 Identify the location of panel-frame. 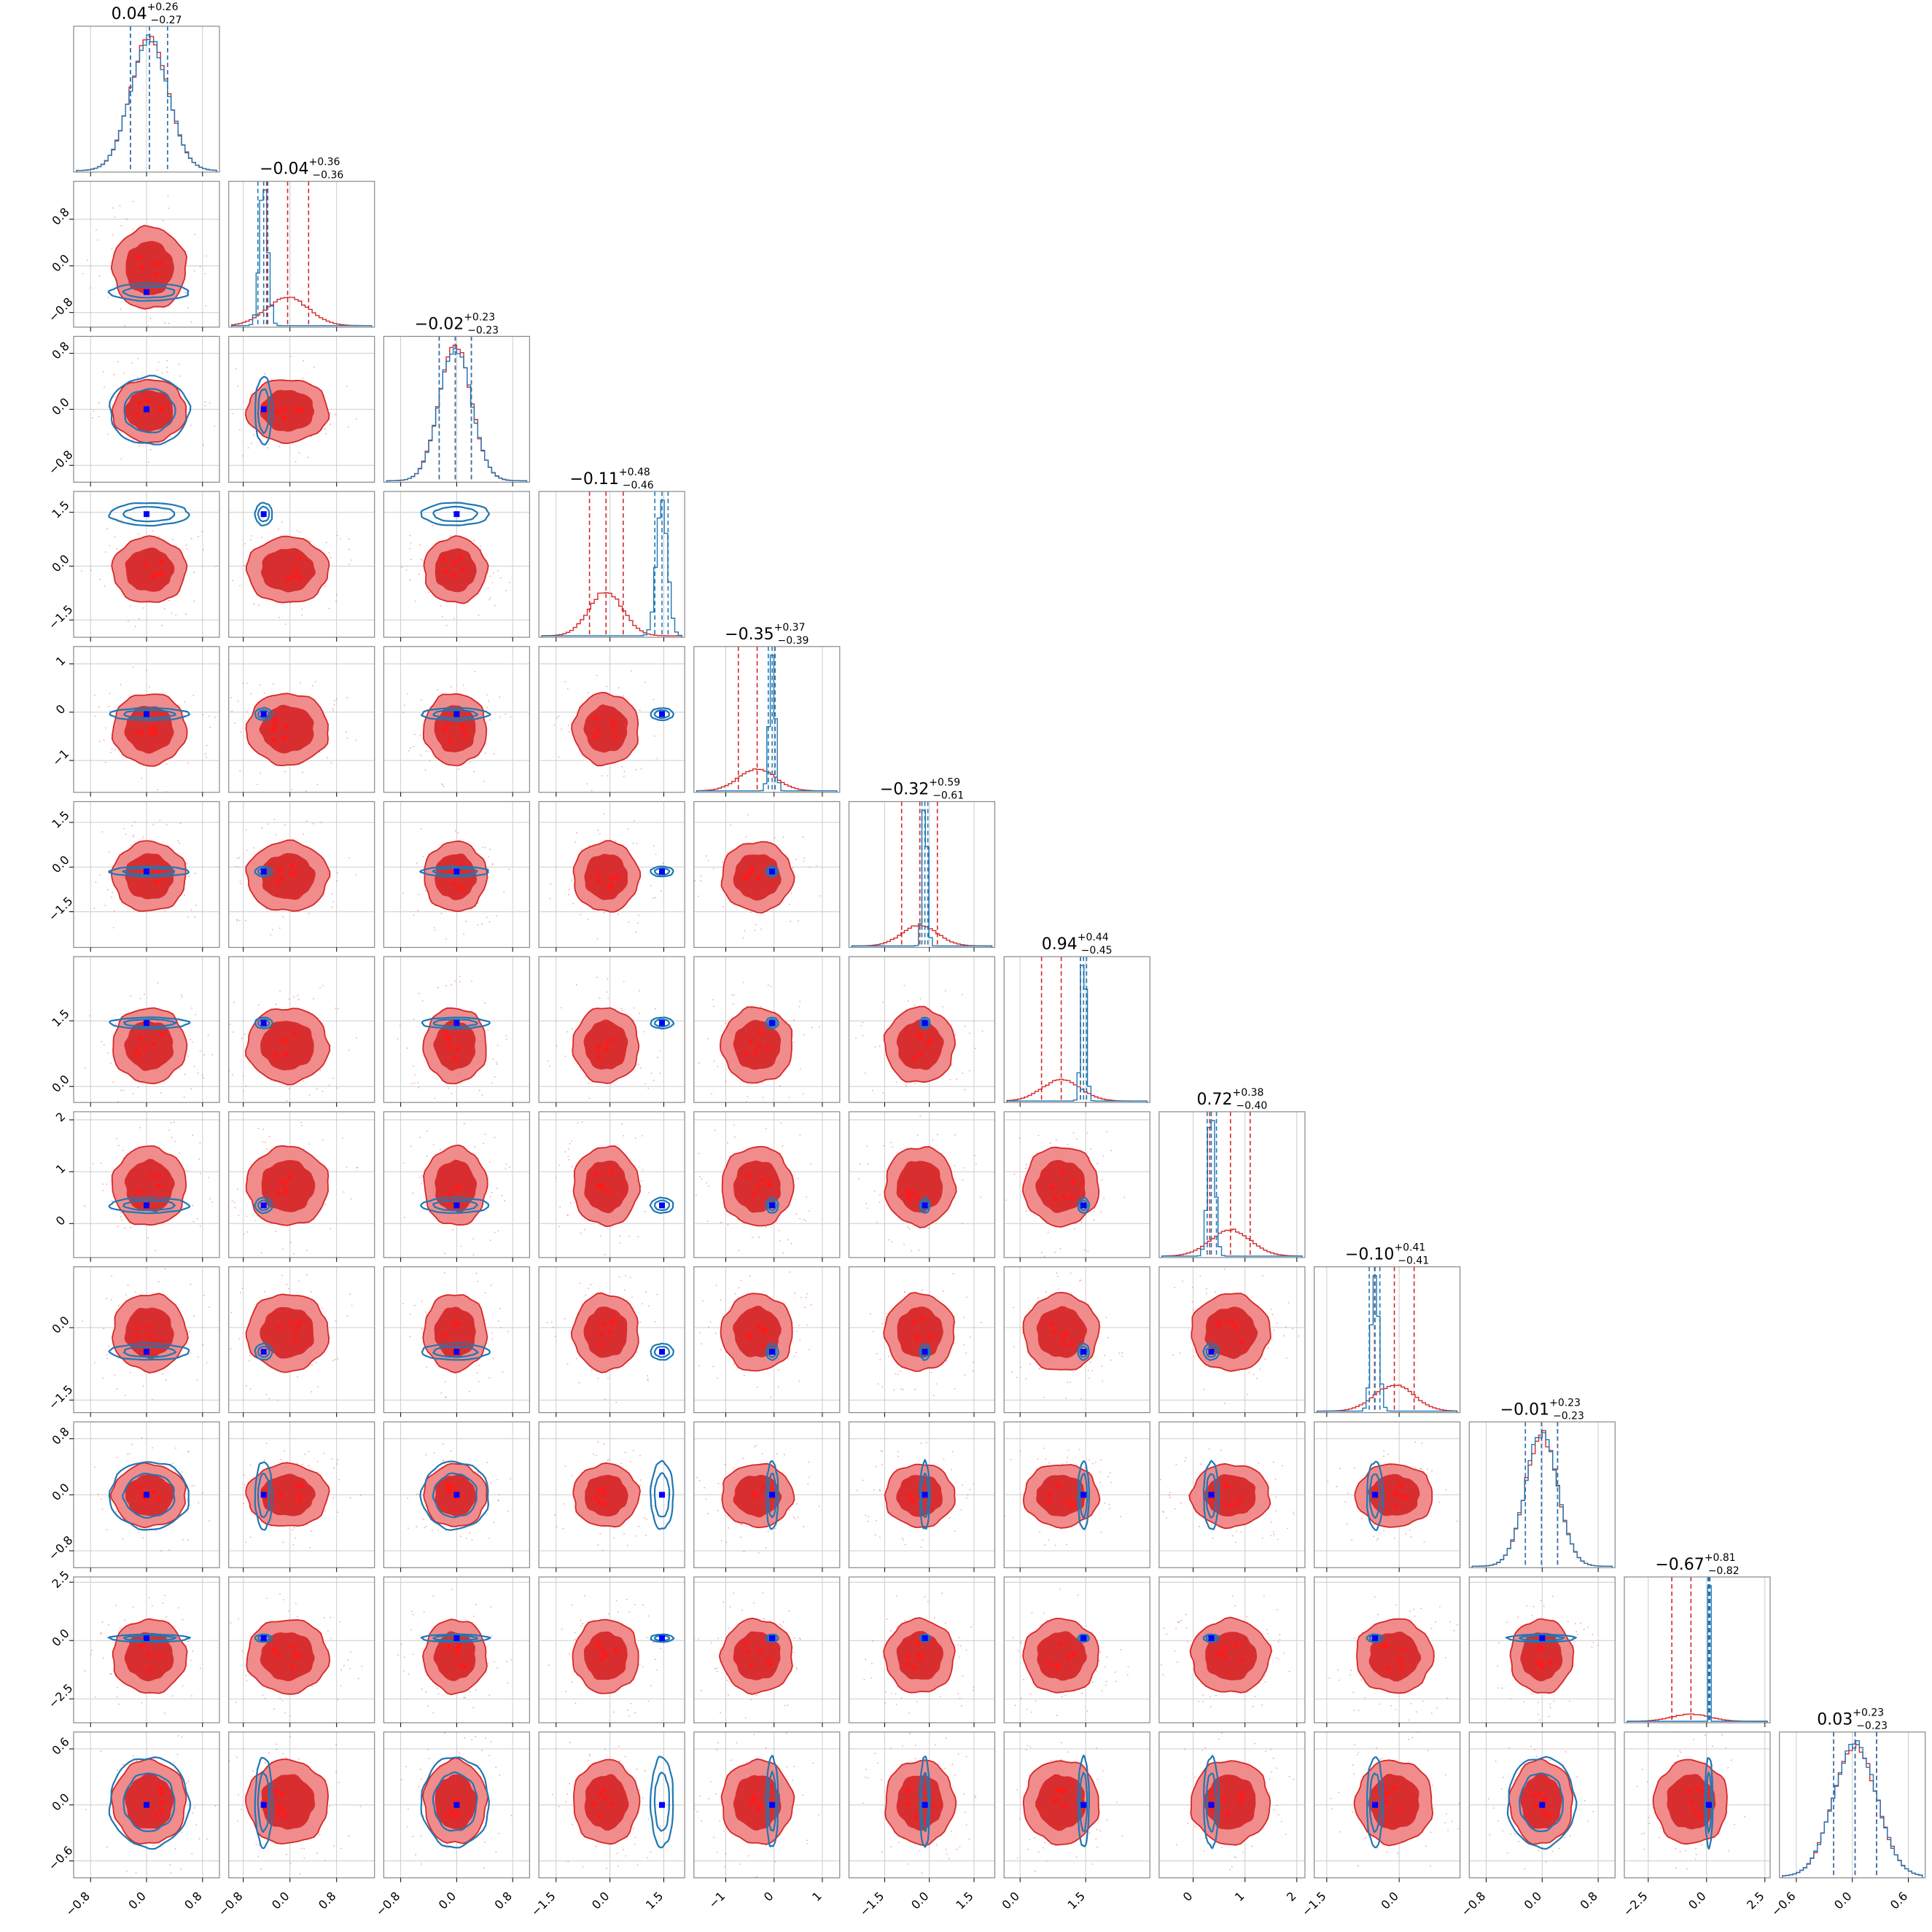
(1232, 1649).